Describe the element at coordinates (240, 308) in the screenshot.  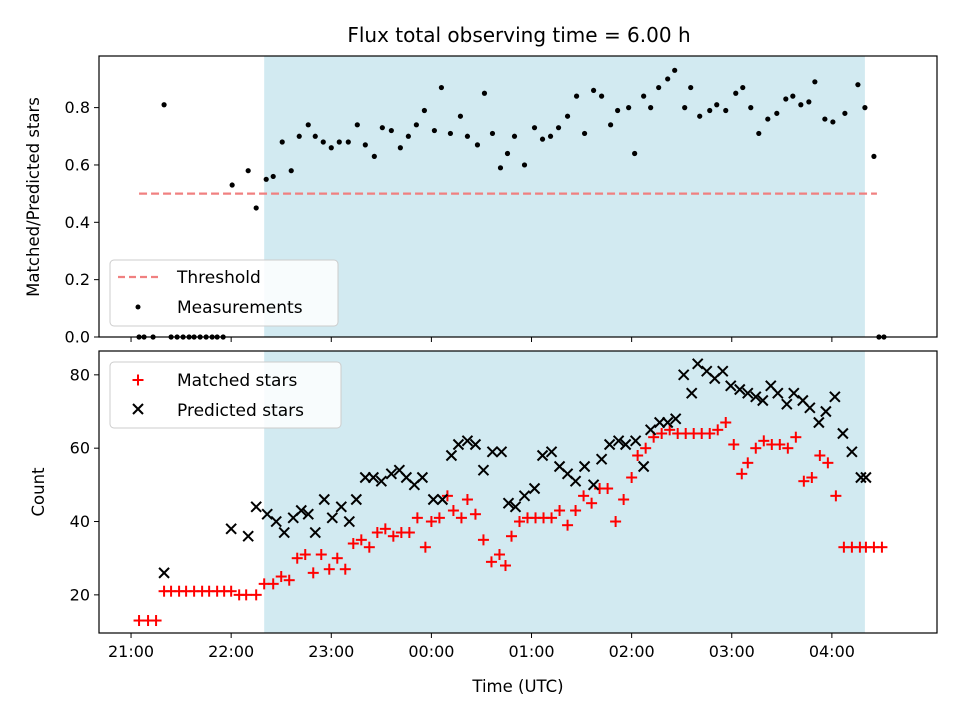
I see `legend-measurements-label: Measurements` at that location.